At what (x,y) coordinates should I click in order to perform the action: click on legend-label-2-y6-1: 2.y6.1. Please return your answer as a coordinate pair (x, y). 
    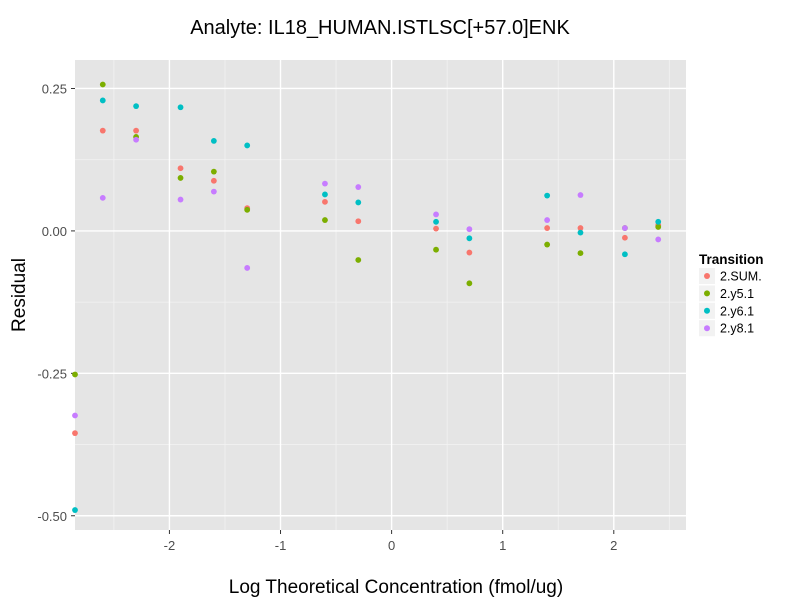
    Looking at the image, I should click on (737, 311).